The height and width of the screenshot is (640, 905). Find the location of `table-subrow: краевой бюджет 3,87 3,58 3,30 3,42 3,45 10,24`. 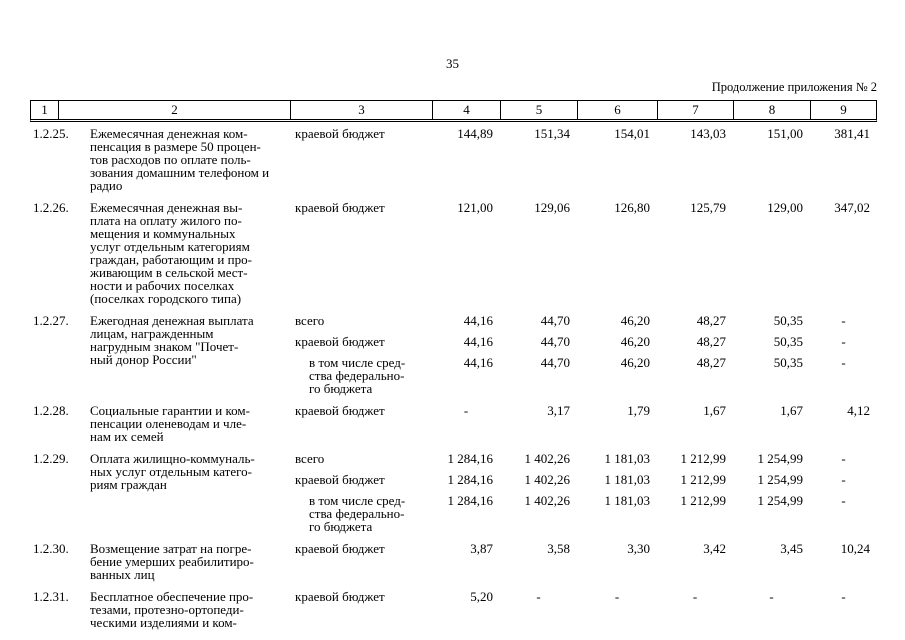

table-subrow: краевой бюджет 3,87 3,58 3,30 3,42 3,45 10,24 is located at coordinates (584, 548).